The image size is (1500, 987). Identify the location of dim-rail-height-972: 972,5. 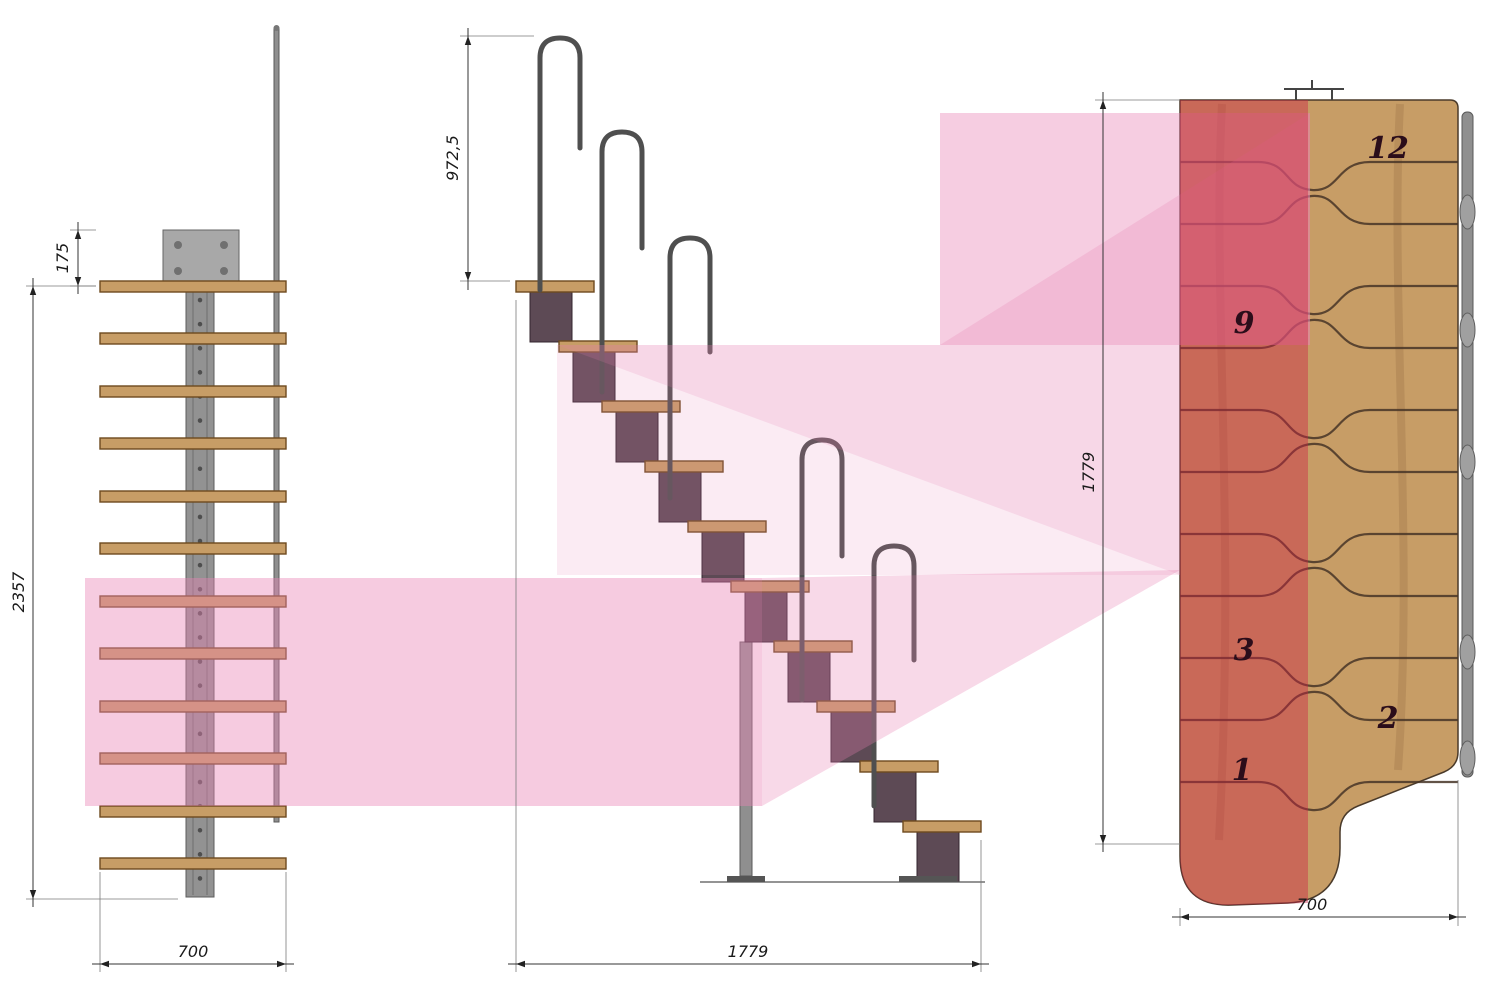
(488, 159).